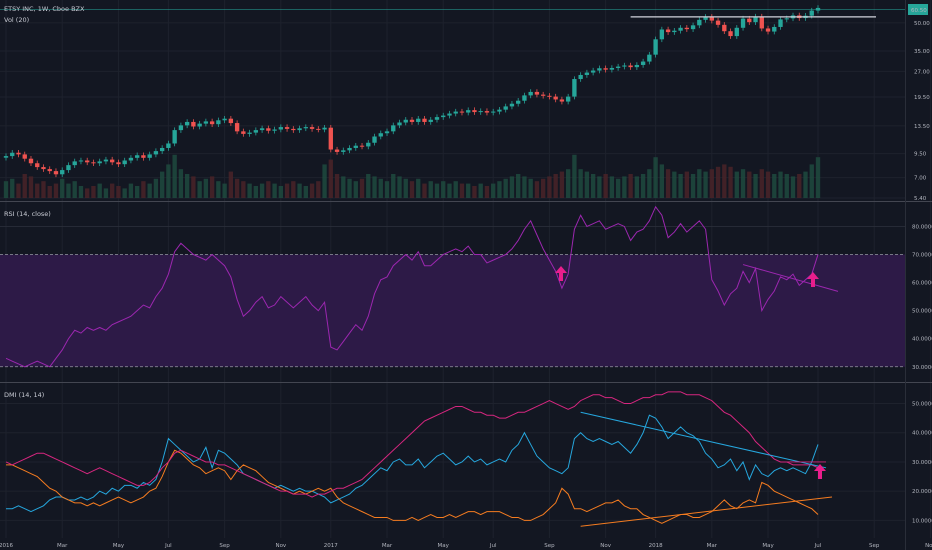 This screenshot has width=932, height=550. Describe the element at coordinates (813, 279) in the screenshot. I see `arrow-up-icon` at that location.